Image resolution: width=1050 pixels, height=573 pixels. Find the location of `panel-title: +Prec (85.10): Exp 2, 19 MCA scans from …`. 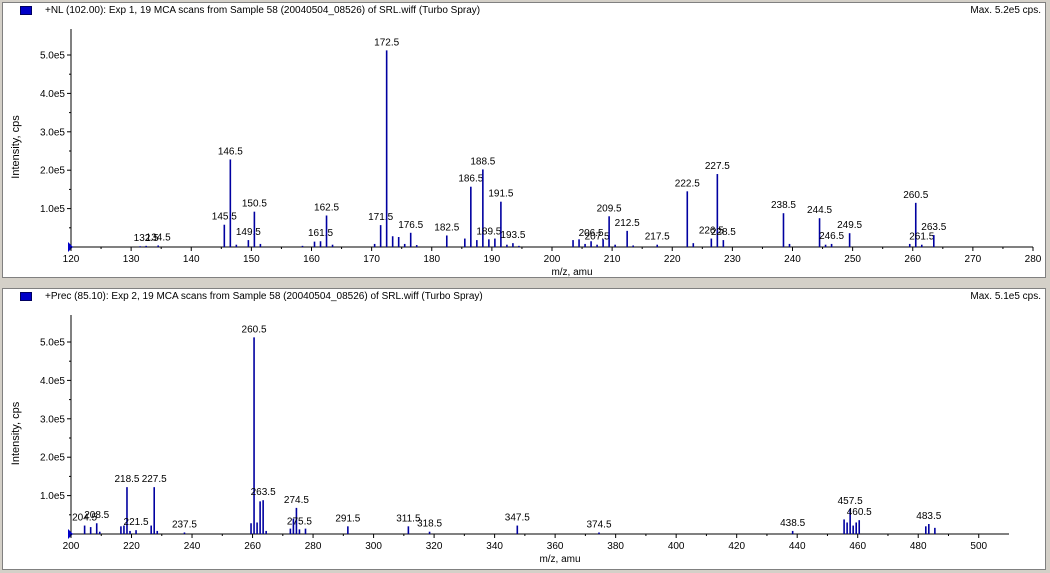

panel-title: +Prec (85.10): Exp 2, 19 MCA scans from … is located at coordinates (264, 296).